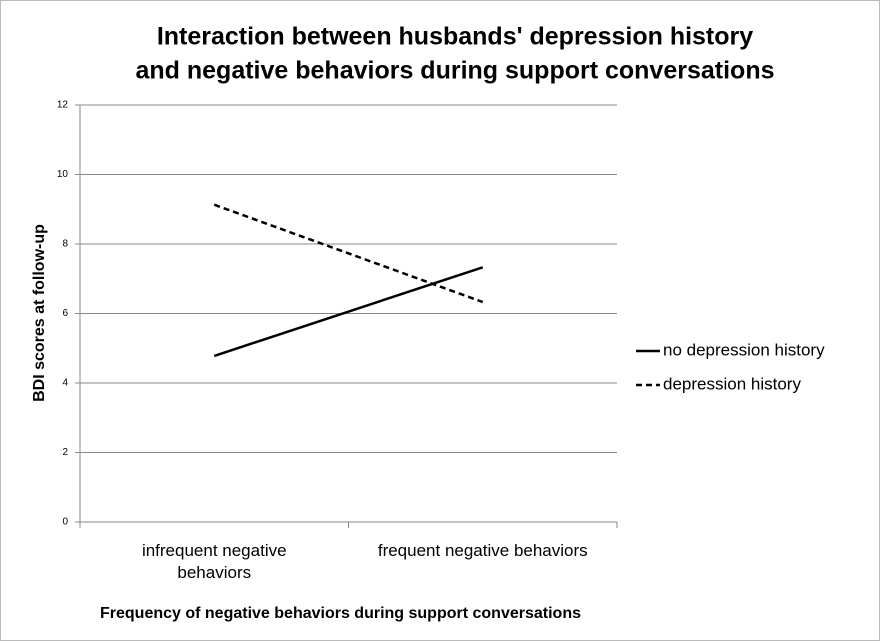 Image resolution: width=880 pixels, height=641 pixels. I want to click on legend-label: no depression history, so click(744, 349).